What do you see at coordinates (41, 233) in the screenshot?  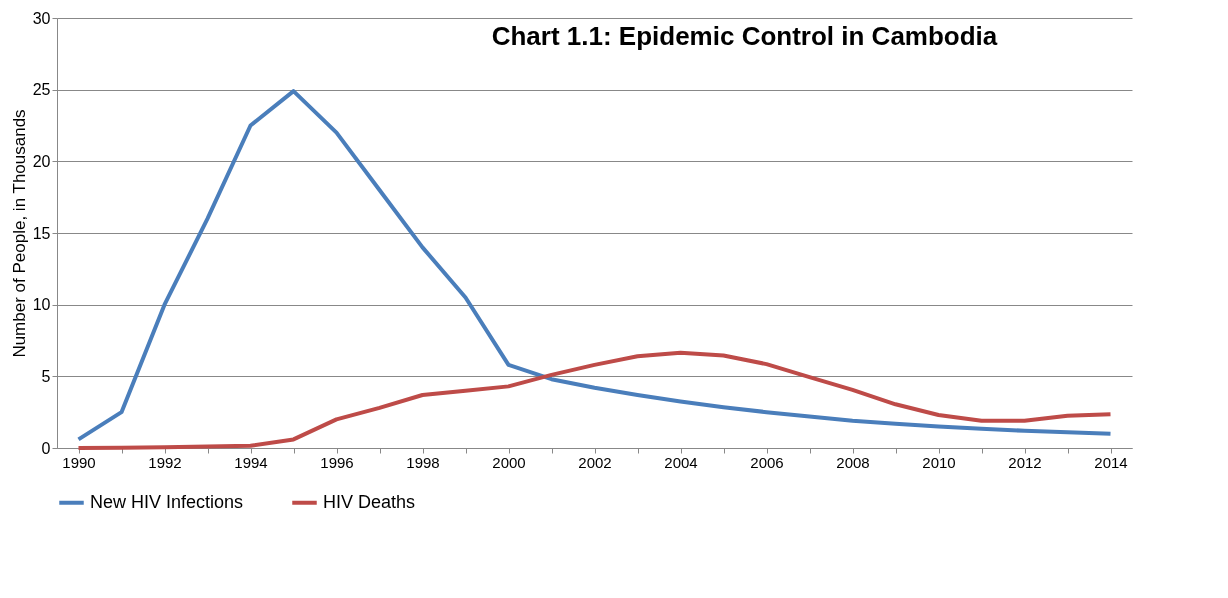 I see `y-tick-label: 15` at bounding box center [41, 233].